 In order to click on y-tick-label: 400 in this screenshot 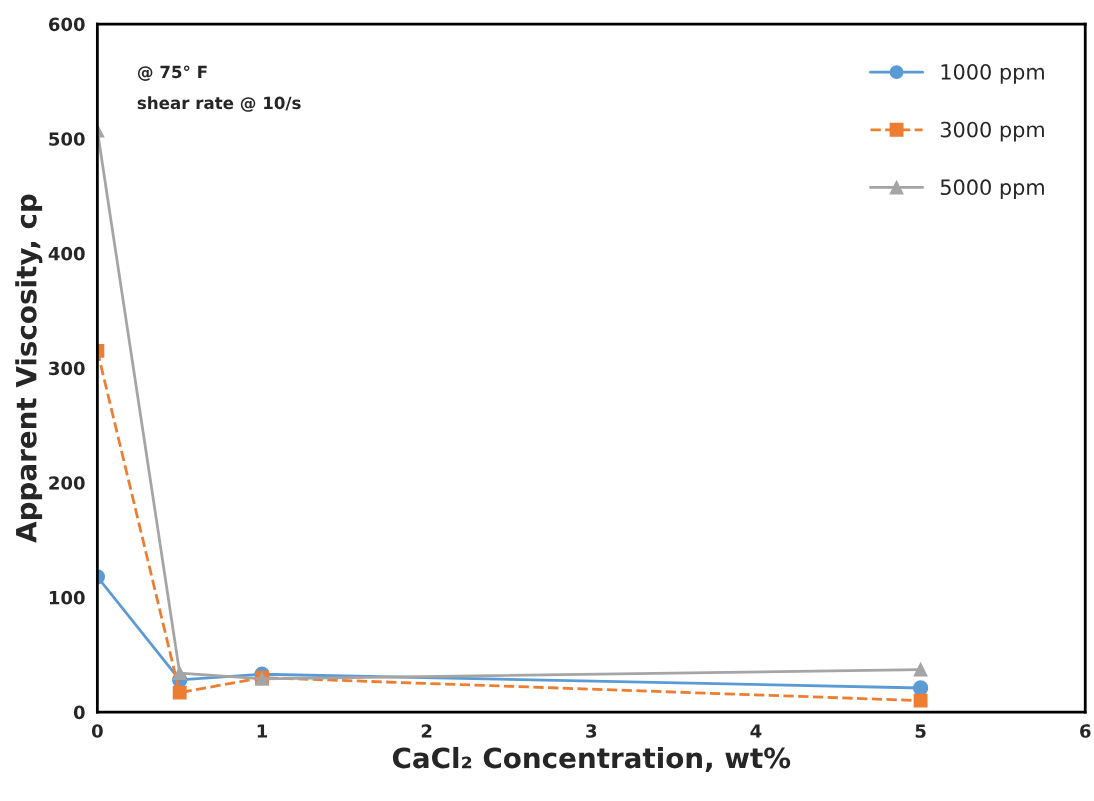, I will do `click(66, 253)`.